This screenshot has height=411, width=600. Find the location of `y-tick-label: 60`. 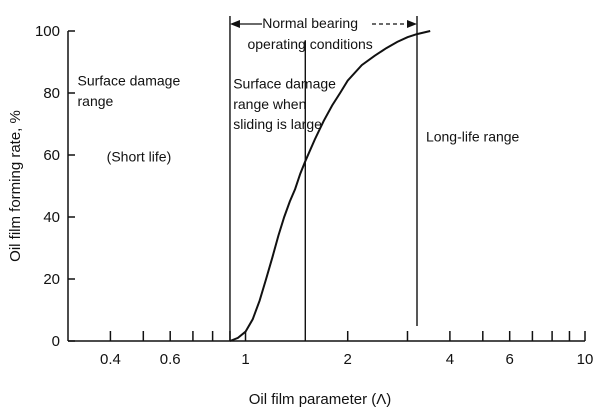

y-tick-label: 60 is located at coordinates (51, 155).